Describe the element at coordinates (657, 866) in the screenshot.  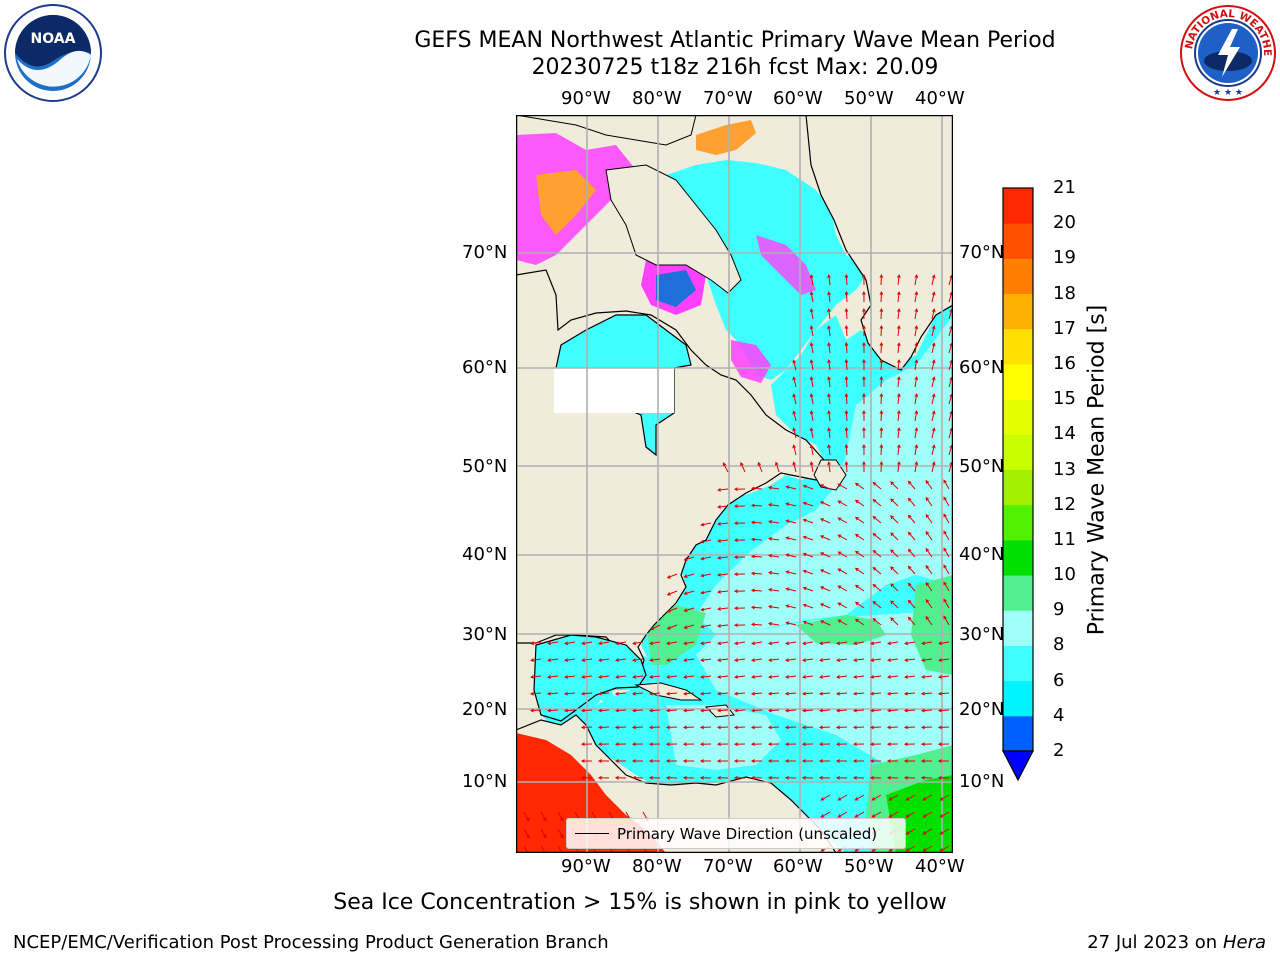
I see `lon-label-bottom-80w: 80°W` at that location.